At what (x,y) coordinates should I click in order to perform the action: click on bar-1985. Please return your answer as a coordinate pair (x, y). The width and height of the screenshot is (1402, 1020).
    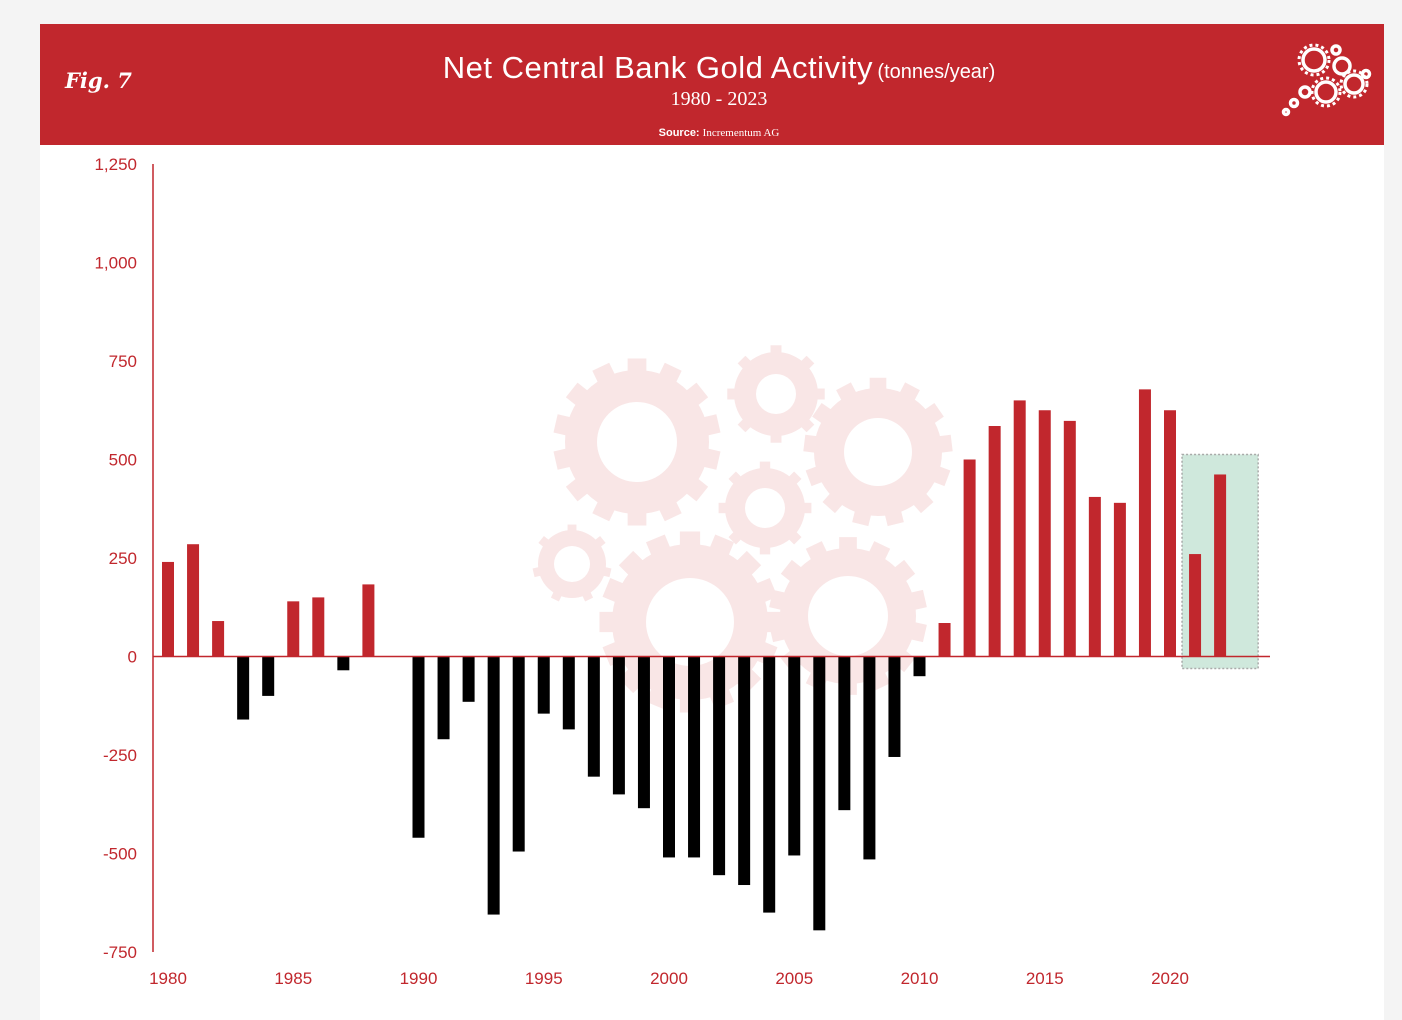
    Looking at the image, I should click on (293, 629).